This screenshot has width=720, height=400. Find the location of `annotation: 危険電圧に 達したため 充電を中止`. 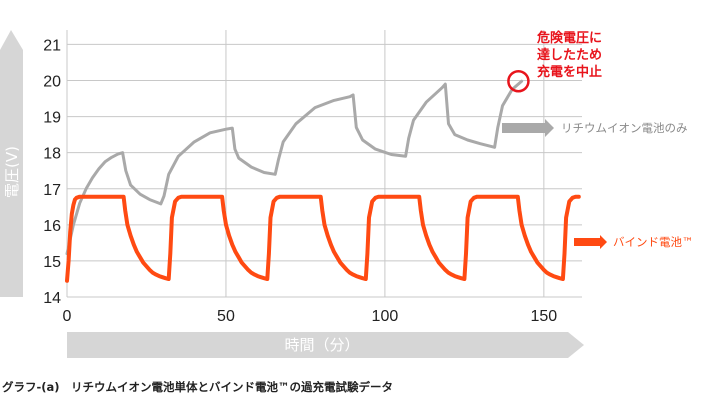

annotation: 危険電圧に 達したため 充電を中止 is located at coordinates (554, 61).